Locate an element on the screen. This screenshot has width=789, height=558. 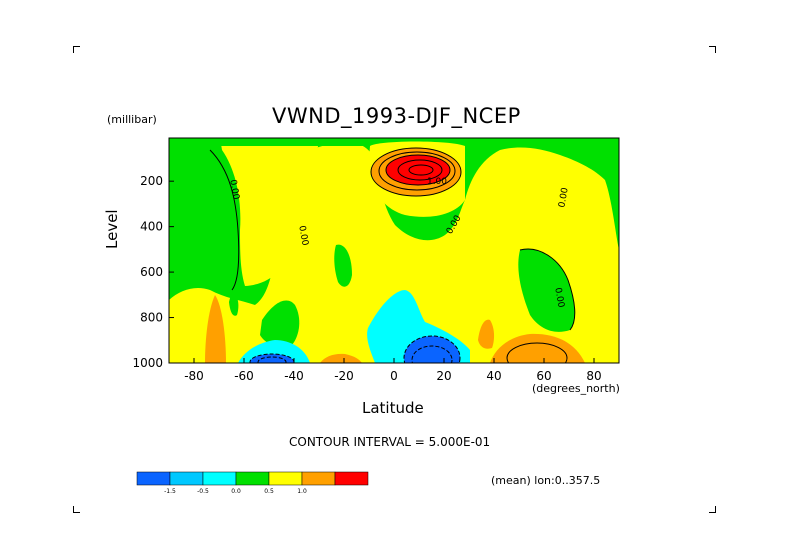
x-axis-unit: (degrees_north) is located at coordinates (576, 388).